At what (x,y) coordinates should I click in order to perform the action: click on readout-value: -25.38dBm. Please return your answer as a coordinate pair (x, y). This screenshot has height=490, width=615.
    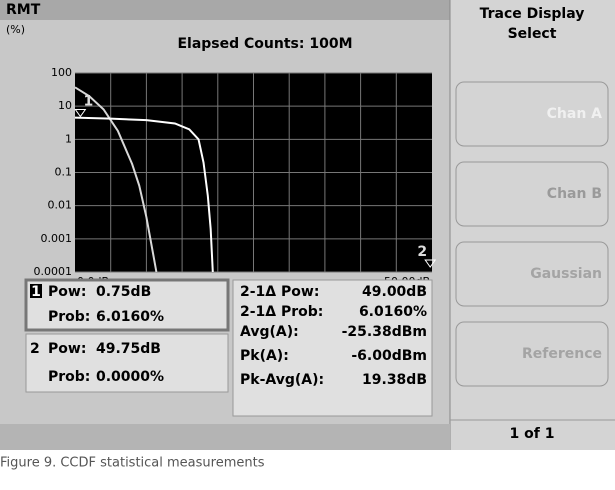
    Looking at the image, I should click on (384, 332).